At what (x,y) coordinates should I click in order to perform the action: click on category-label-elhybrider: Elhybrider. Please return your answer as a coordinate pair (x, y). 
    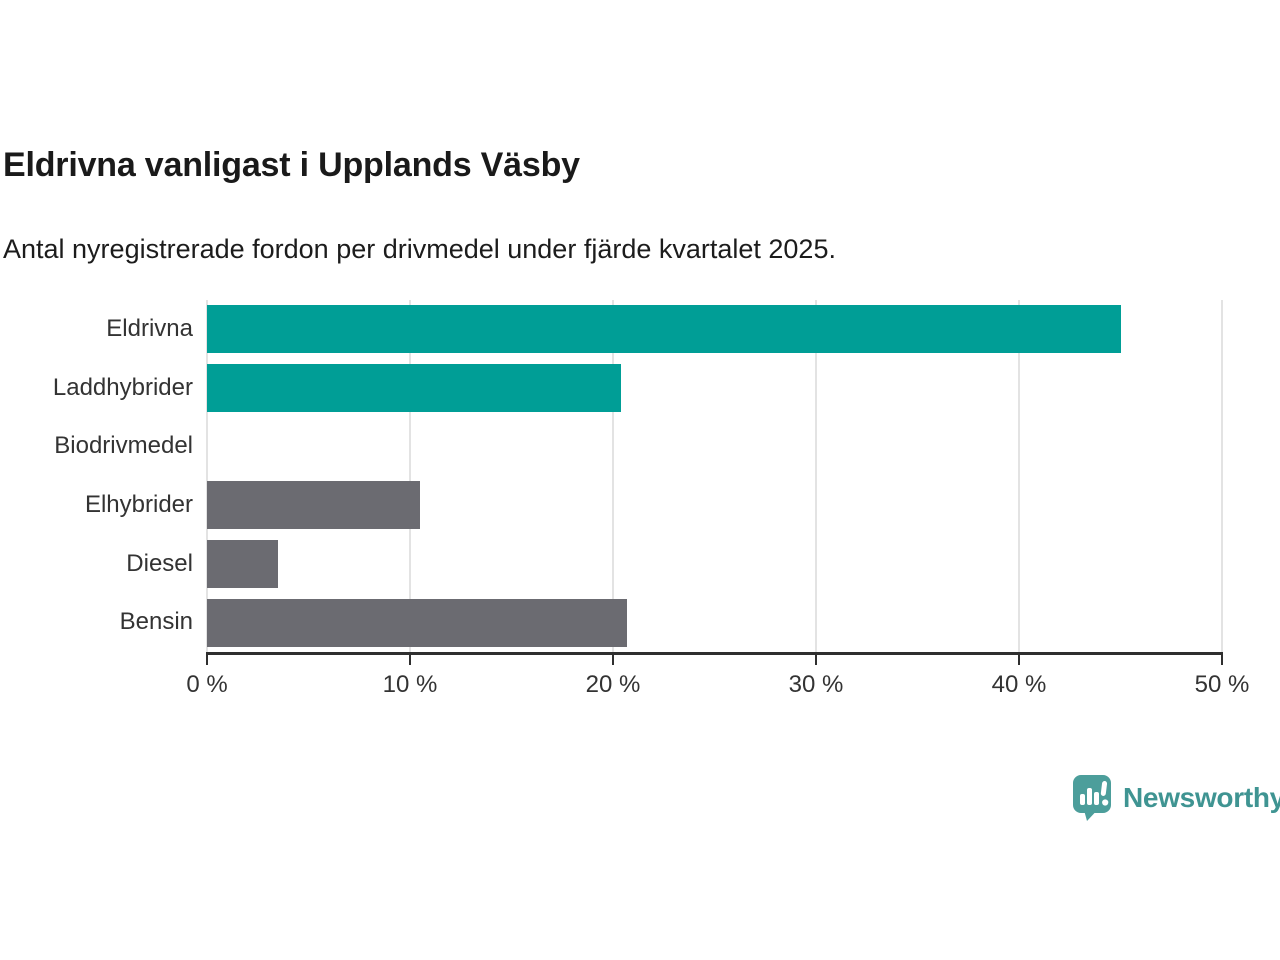
    Looking at the image, I should click on (138, 504).